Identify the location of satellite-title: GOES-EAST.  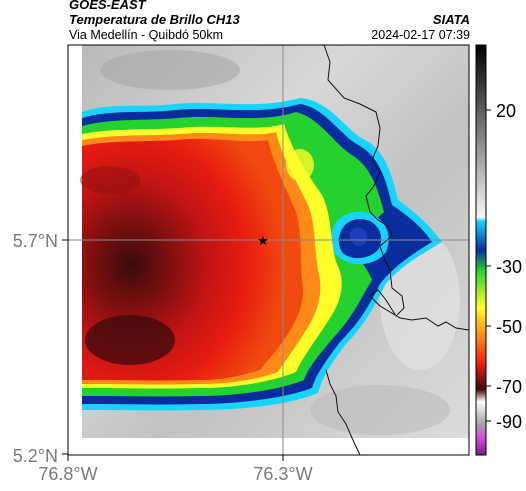
(107, 6).